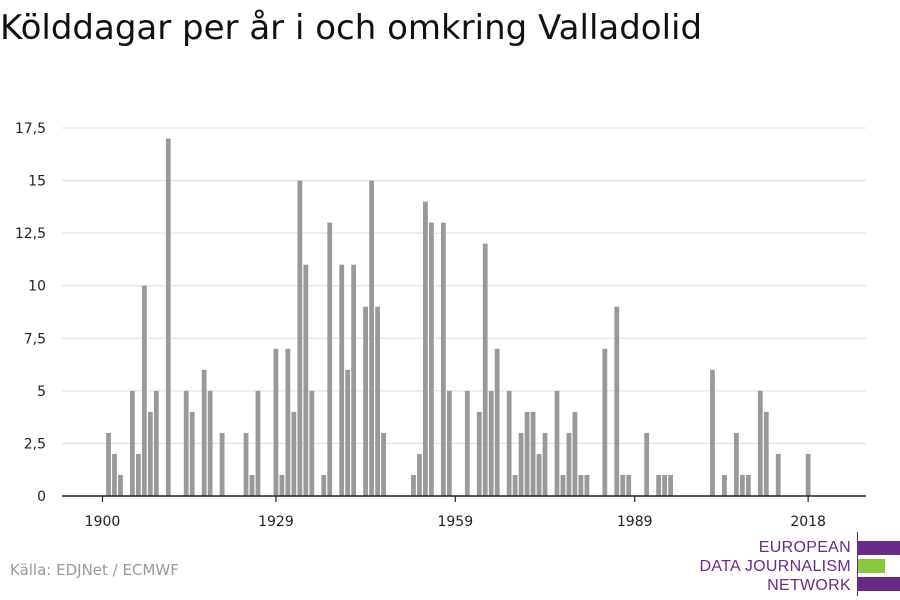 Image resolution: width=900 pixels, height=600 pixels. What do you see at coordinates (37, 182) in the screenshot?
I see `y-tick-label: 15` at bounding box center [37, 182].